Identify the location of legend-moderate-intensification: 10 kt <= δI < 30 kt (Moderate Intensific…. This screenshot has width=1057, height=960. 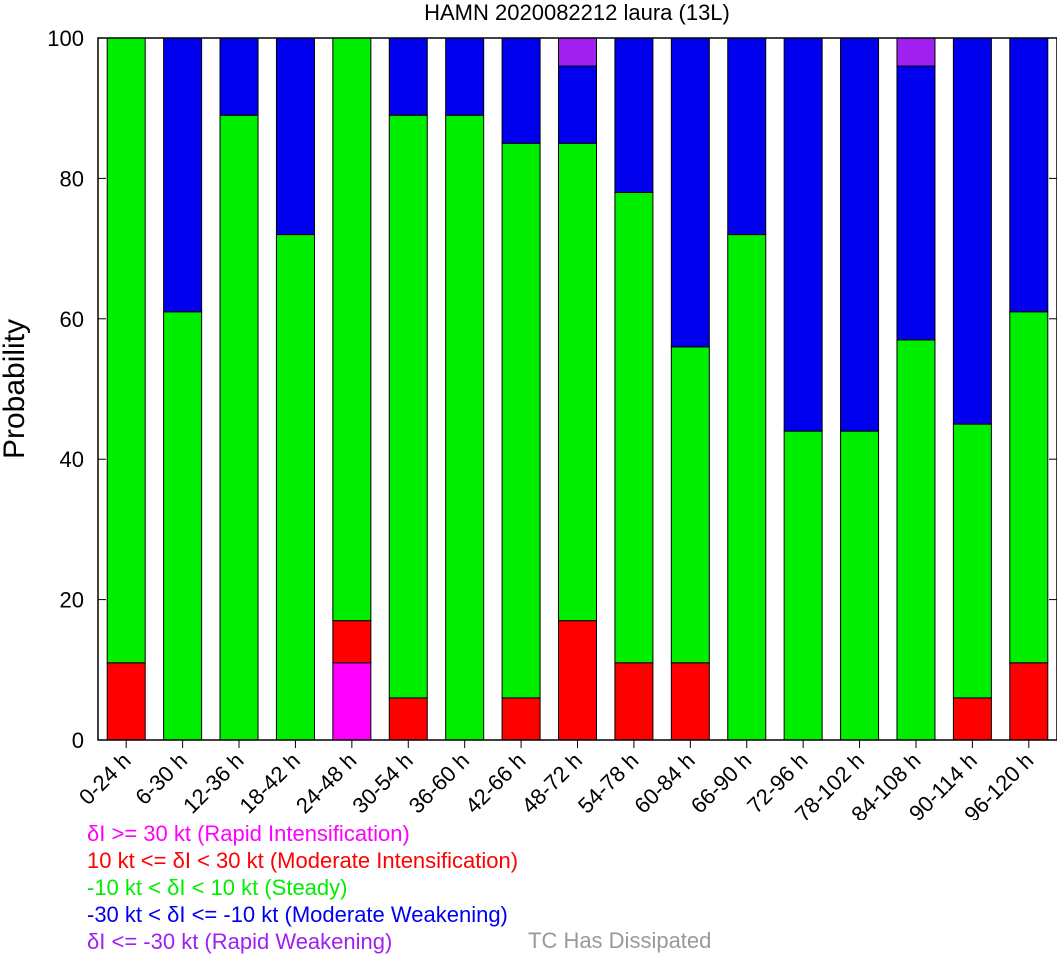
(303, 860).